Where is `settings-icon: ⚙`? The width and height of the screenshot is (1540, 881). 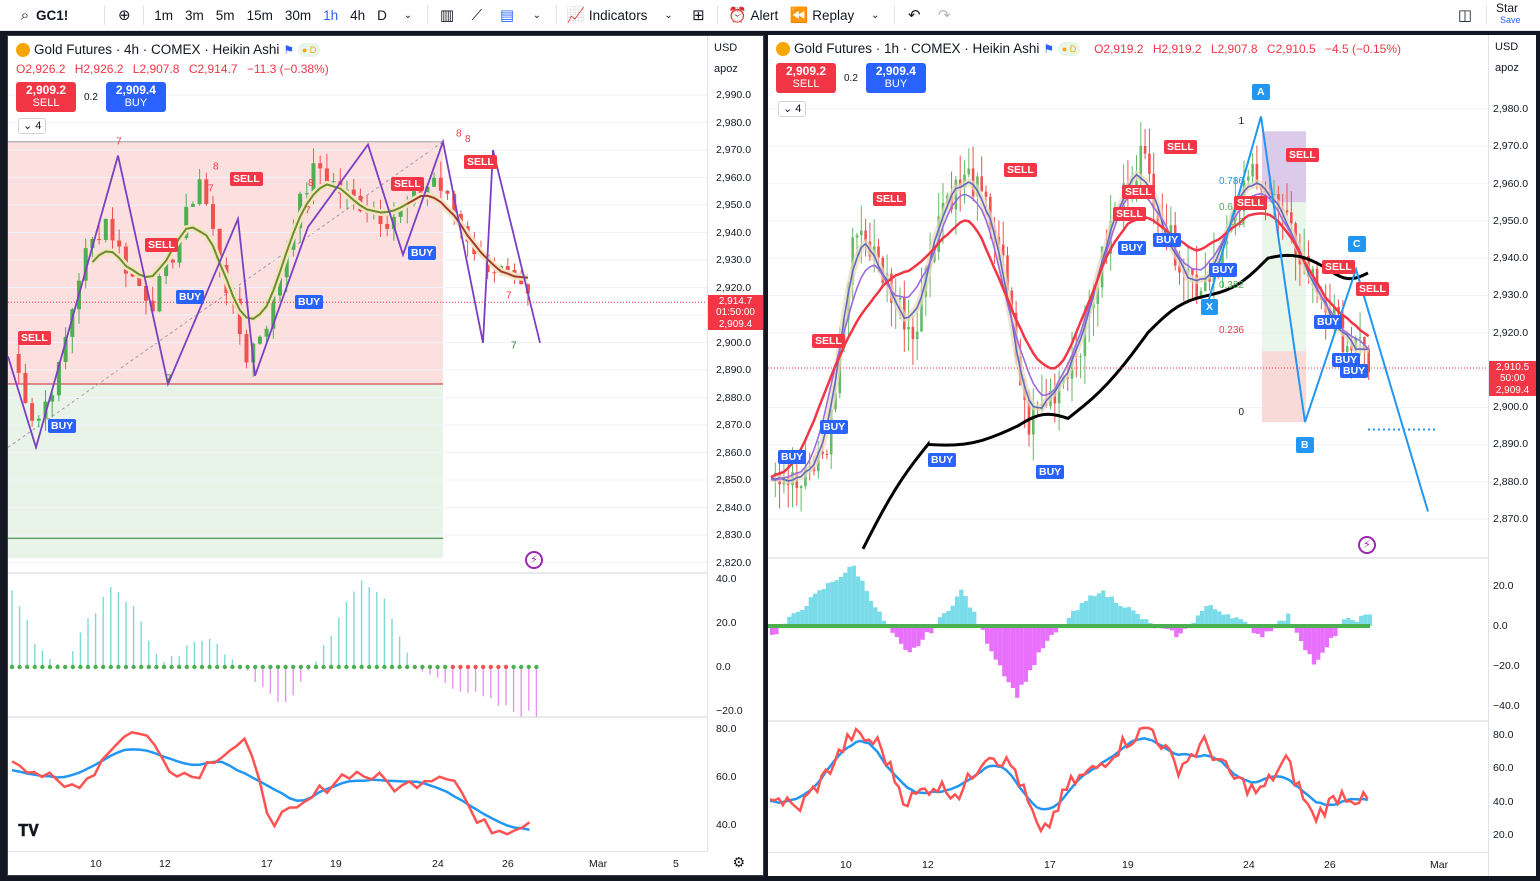 settings-icon: ⚙ is located at coordinates (738, 862).